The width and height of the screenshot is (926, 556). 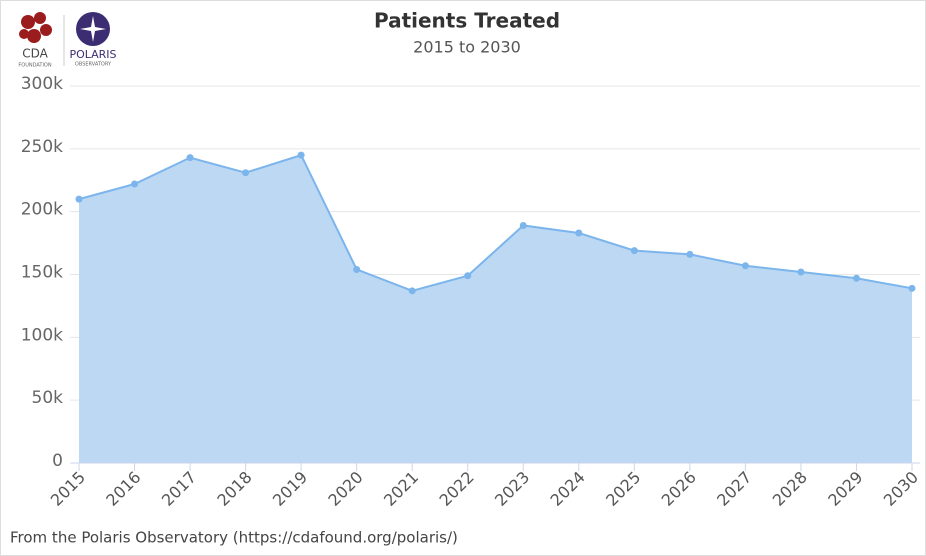 What do you see at coordinates (57, 461) in the screenshot?
I see `y-tick-label: 0` at bounding box center [57, 461].